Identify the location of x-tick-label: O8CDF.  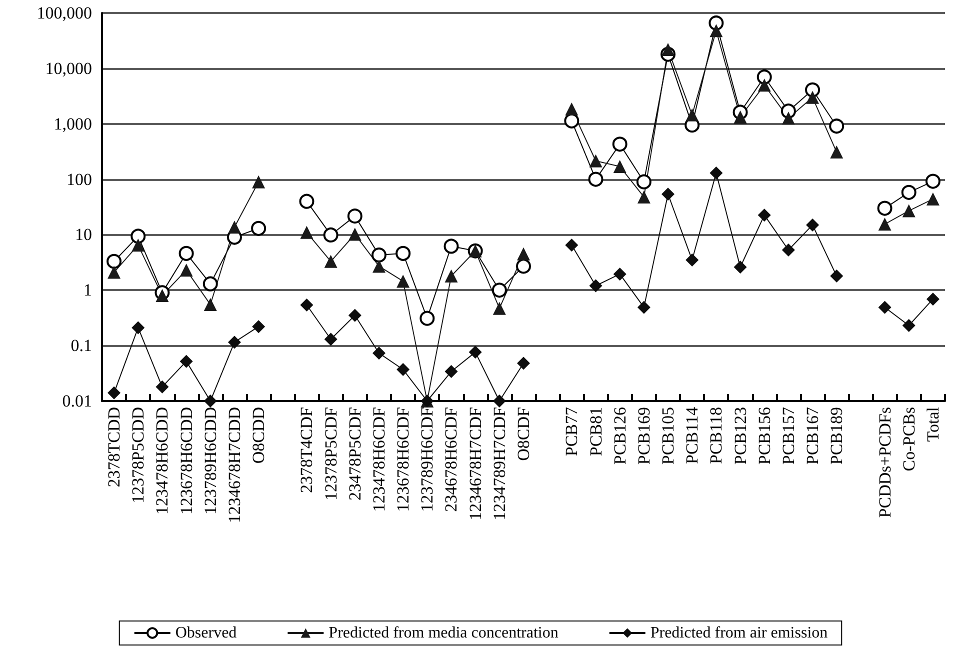
(523, 434).